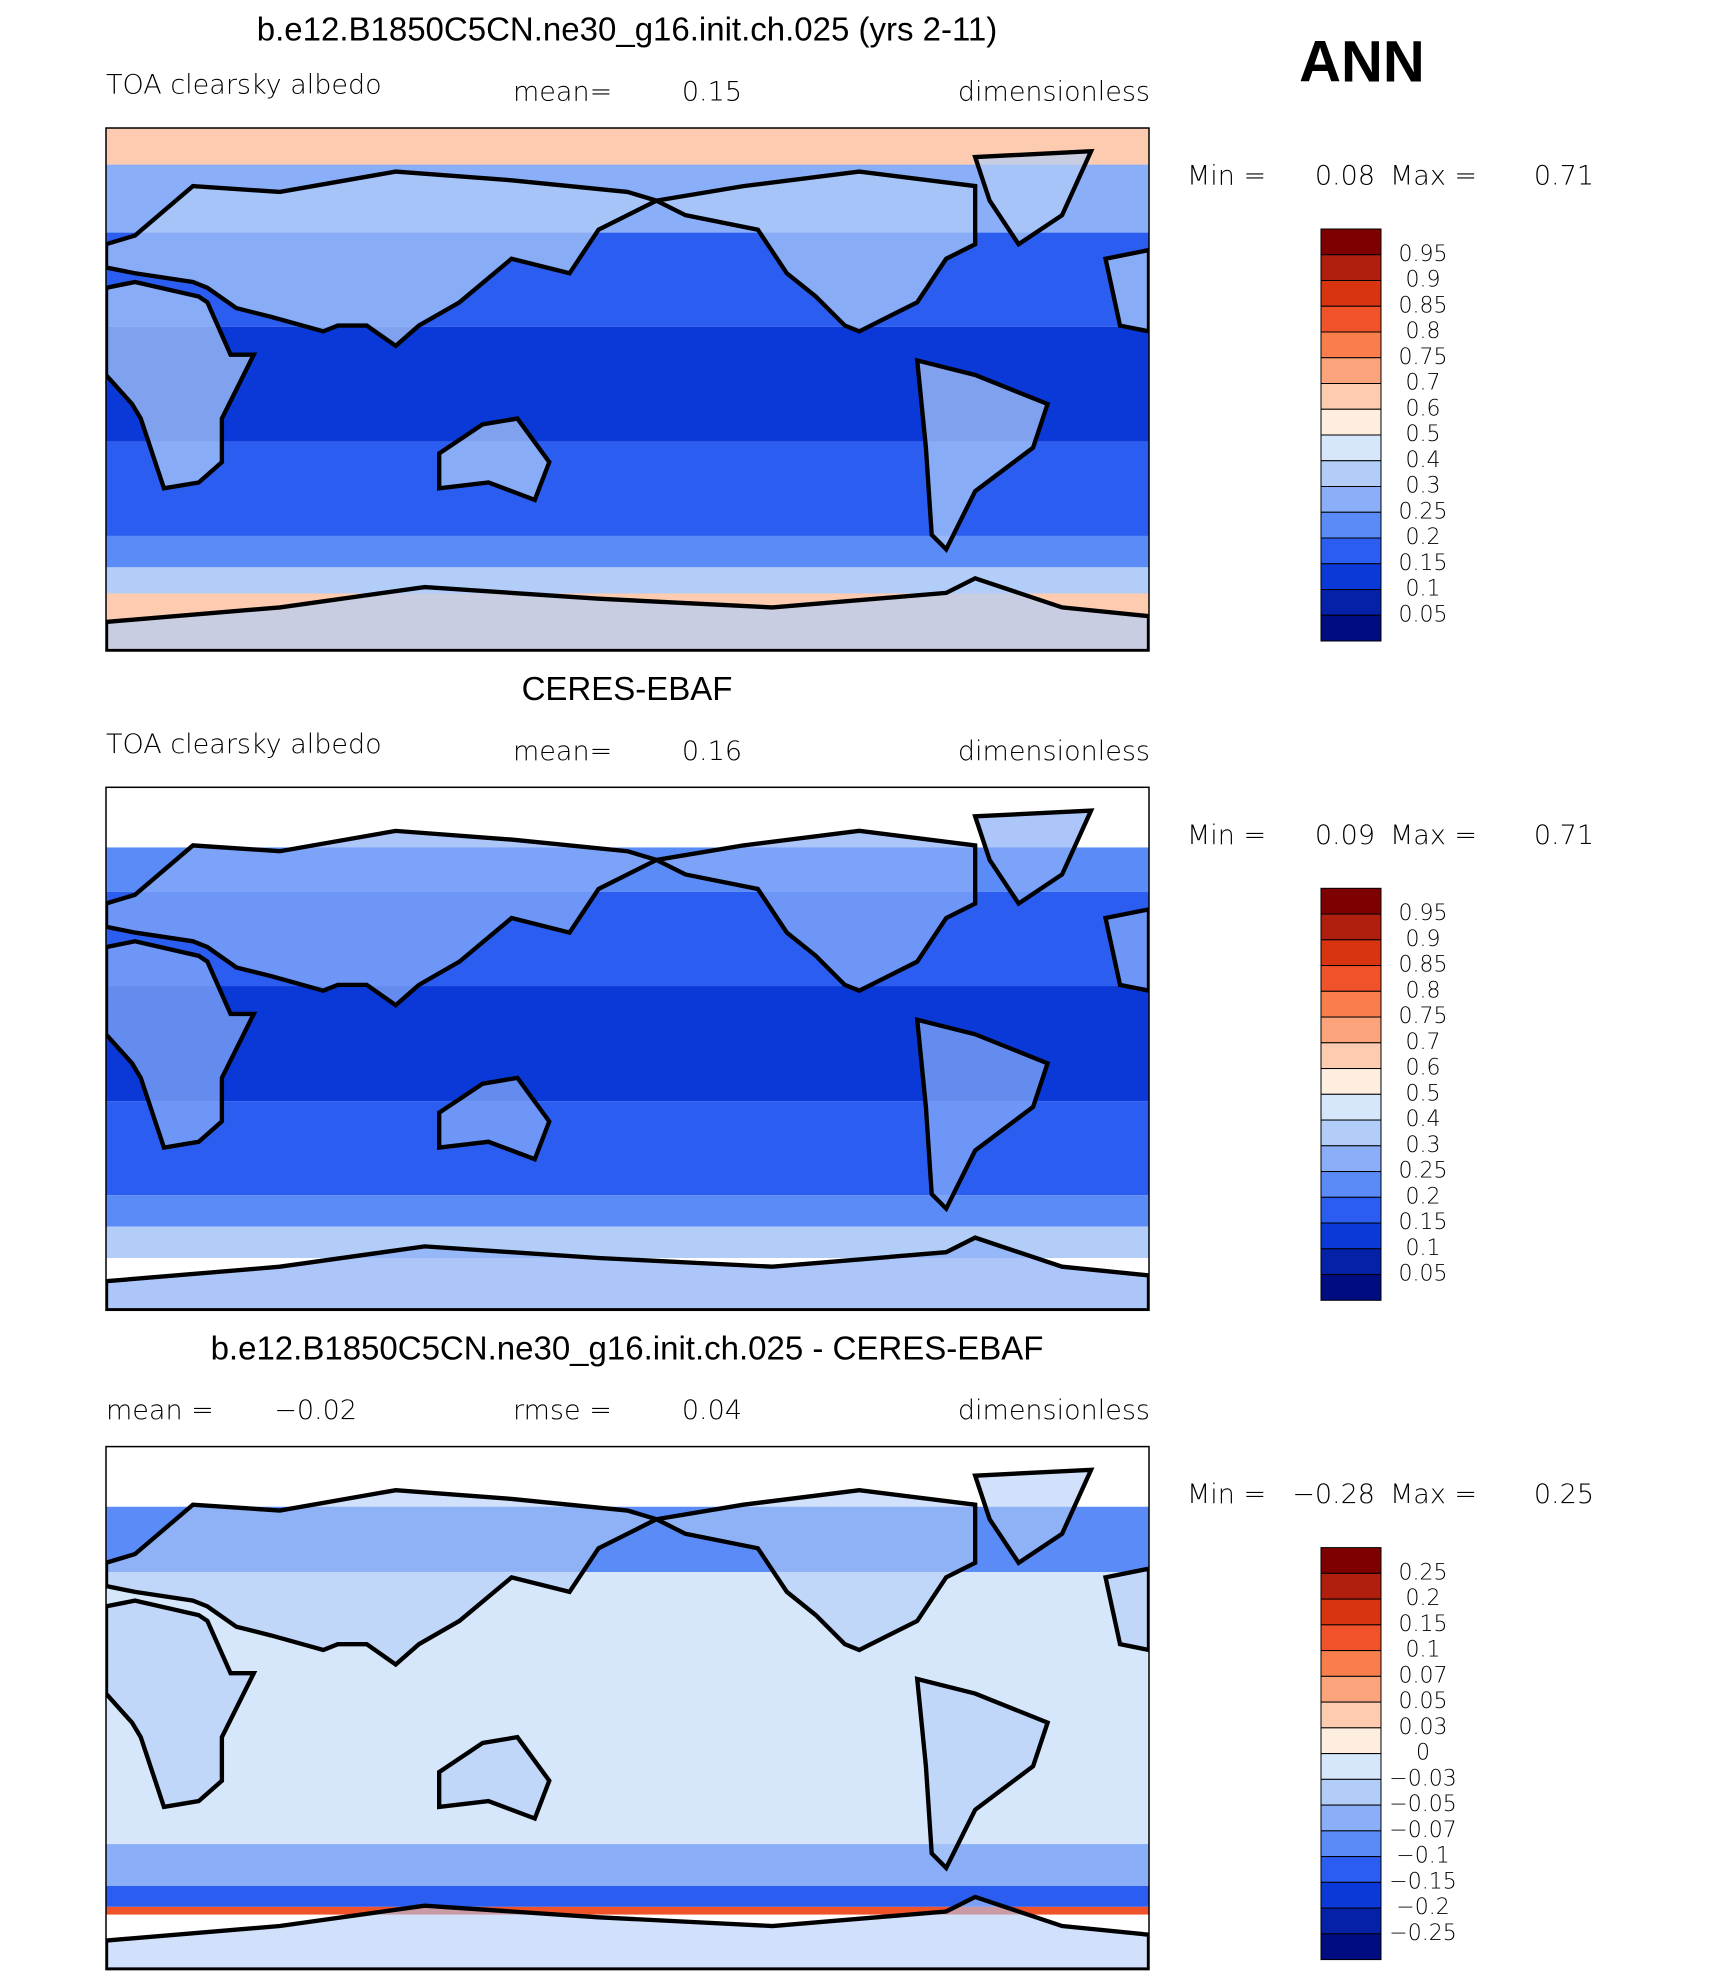 The height and width of the screenshot is (1986, 1710). What do you see at coordinates (712, 92) in the screenshot?
I see `stat-value: 0.15` at bounding box center [712, 92].